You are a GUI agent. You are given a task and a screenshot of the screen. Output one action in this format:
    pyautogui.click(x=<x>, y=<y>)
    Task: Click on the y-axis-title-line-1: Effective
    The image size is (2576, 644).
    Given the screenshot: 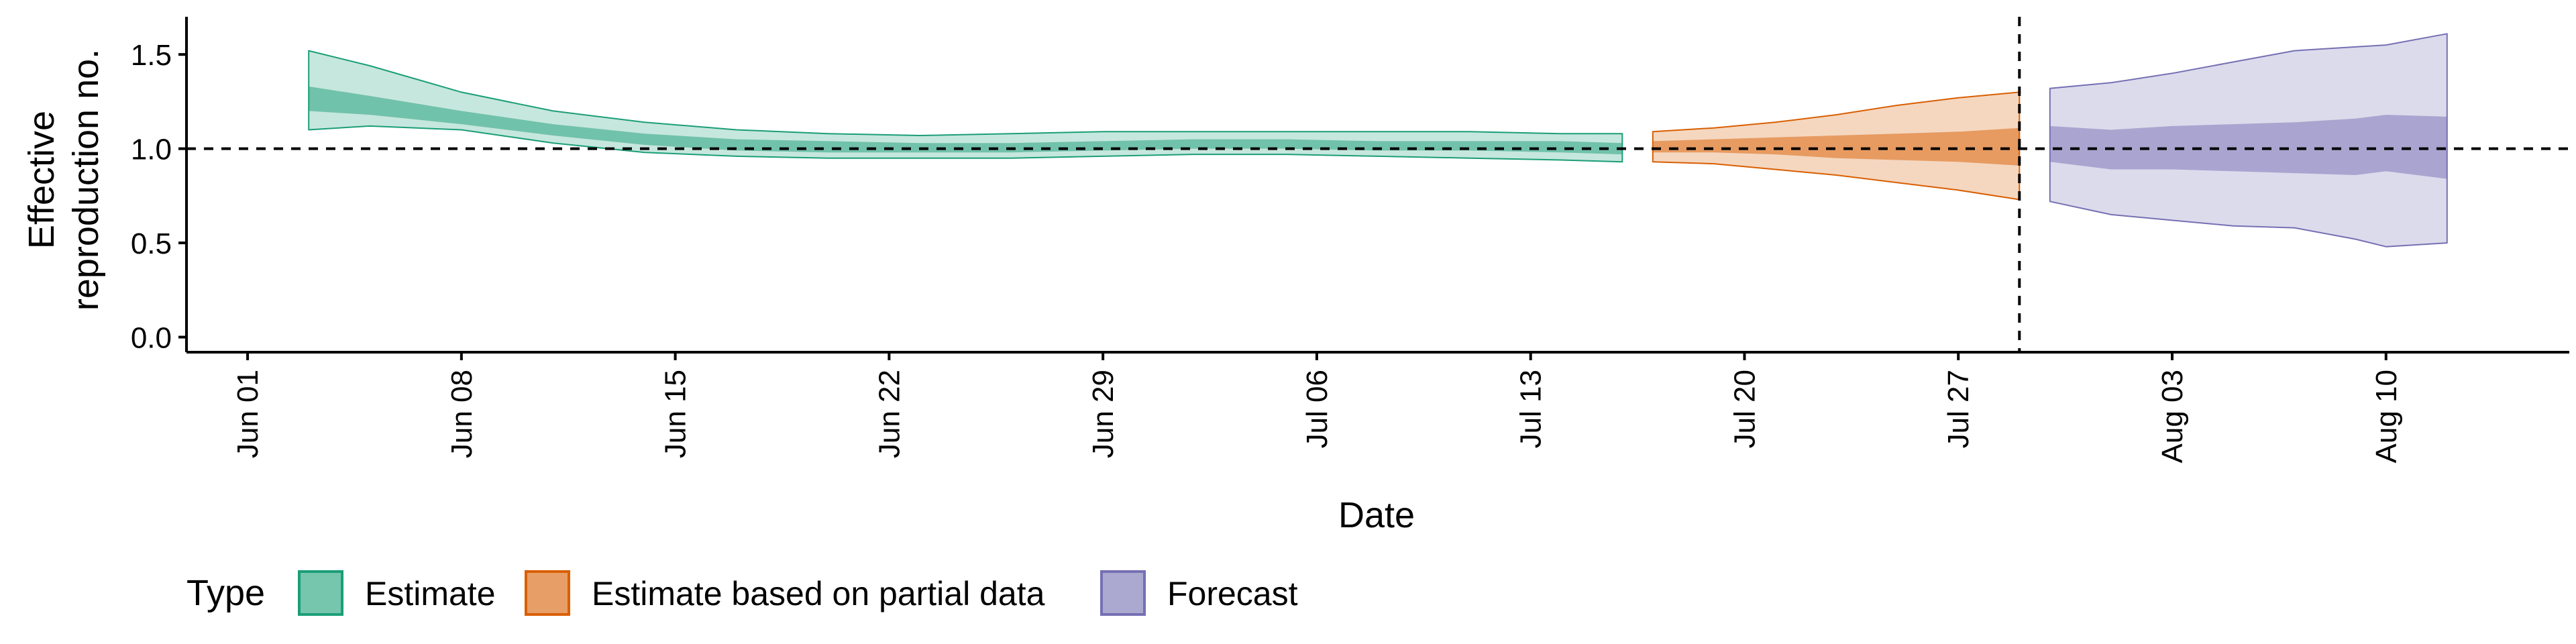 What is the action you would take?
    pyautogui.click(x=41, y=180)
    